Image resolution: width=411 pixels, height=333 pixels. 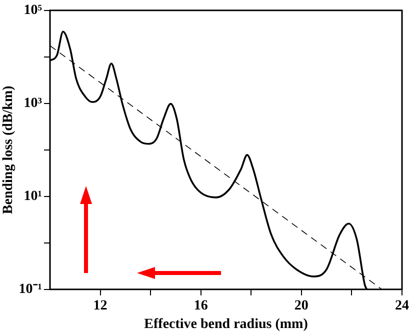 I want to click on x-axis-title: Effective bend radius (mm), so click(x=226, y=324).